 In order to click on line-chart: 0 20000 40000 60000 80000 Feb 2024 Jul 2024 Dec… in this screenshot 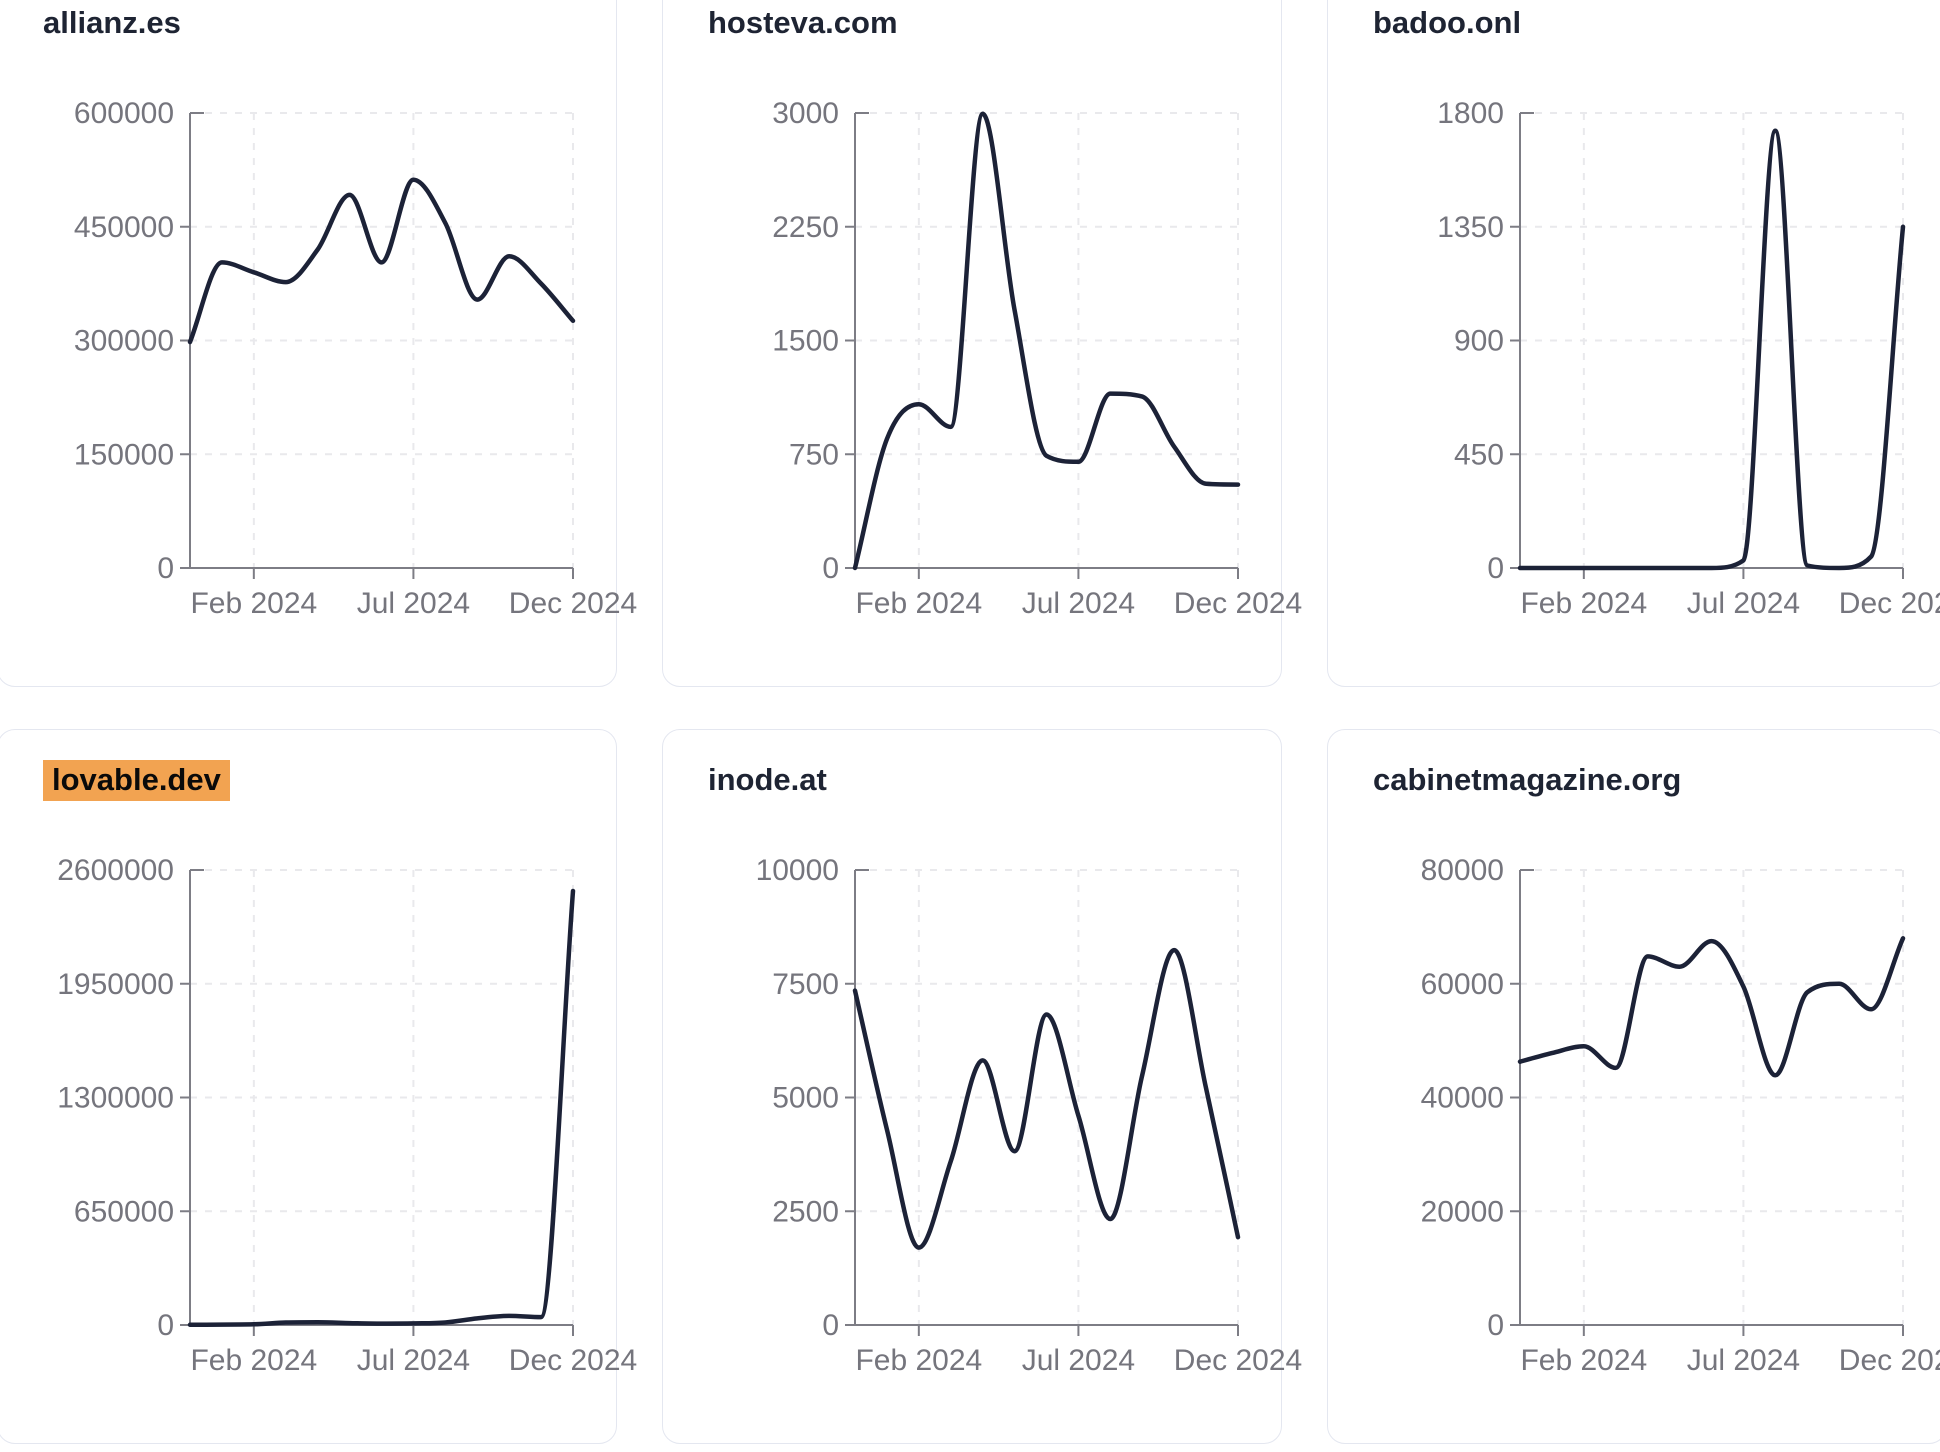, I will do `click(1680, 1115)`.